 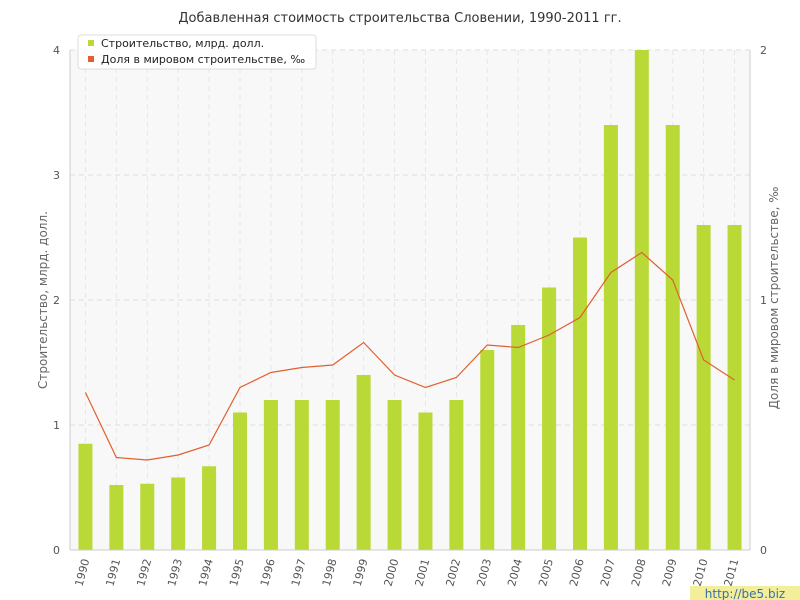 I want to click on legend-swatch-bars, so click(x=91, y=43).